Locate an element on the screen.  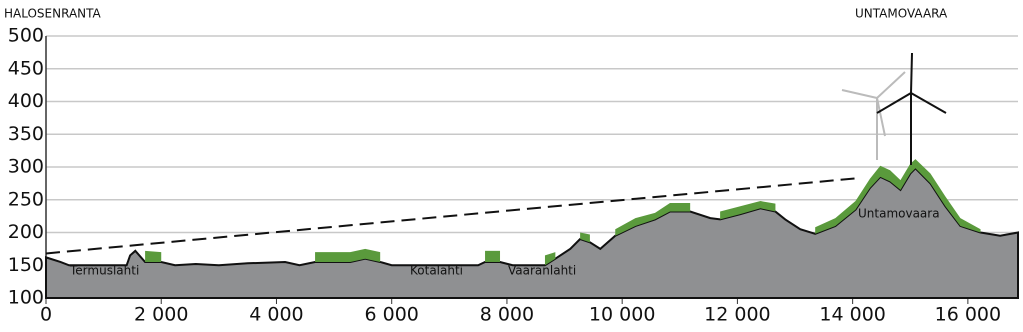
y-tick-label: 300 is located at coordinates (26, 167).